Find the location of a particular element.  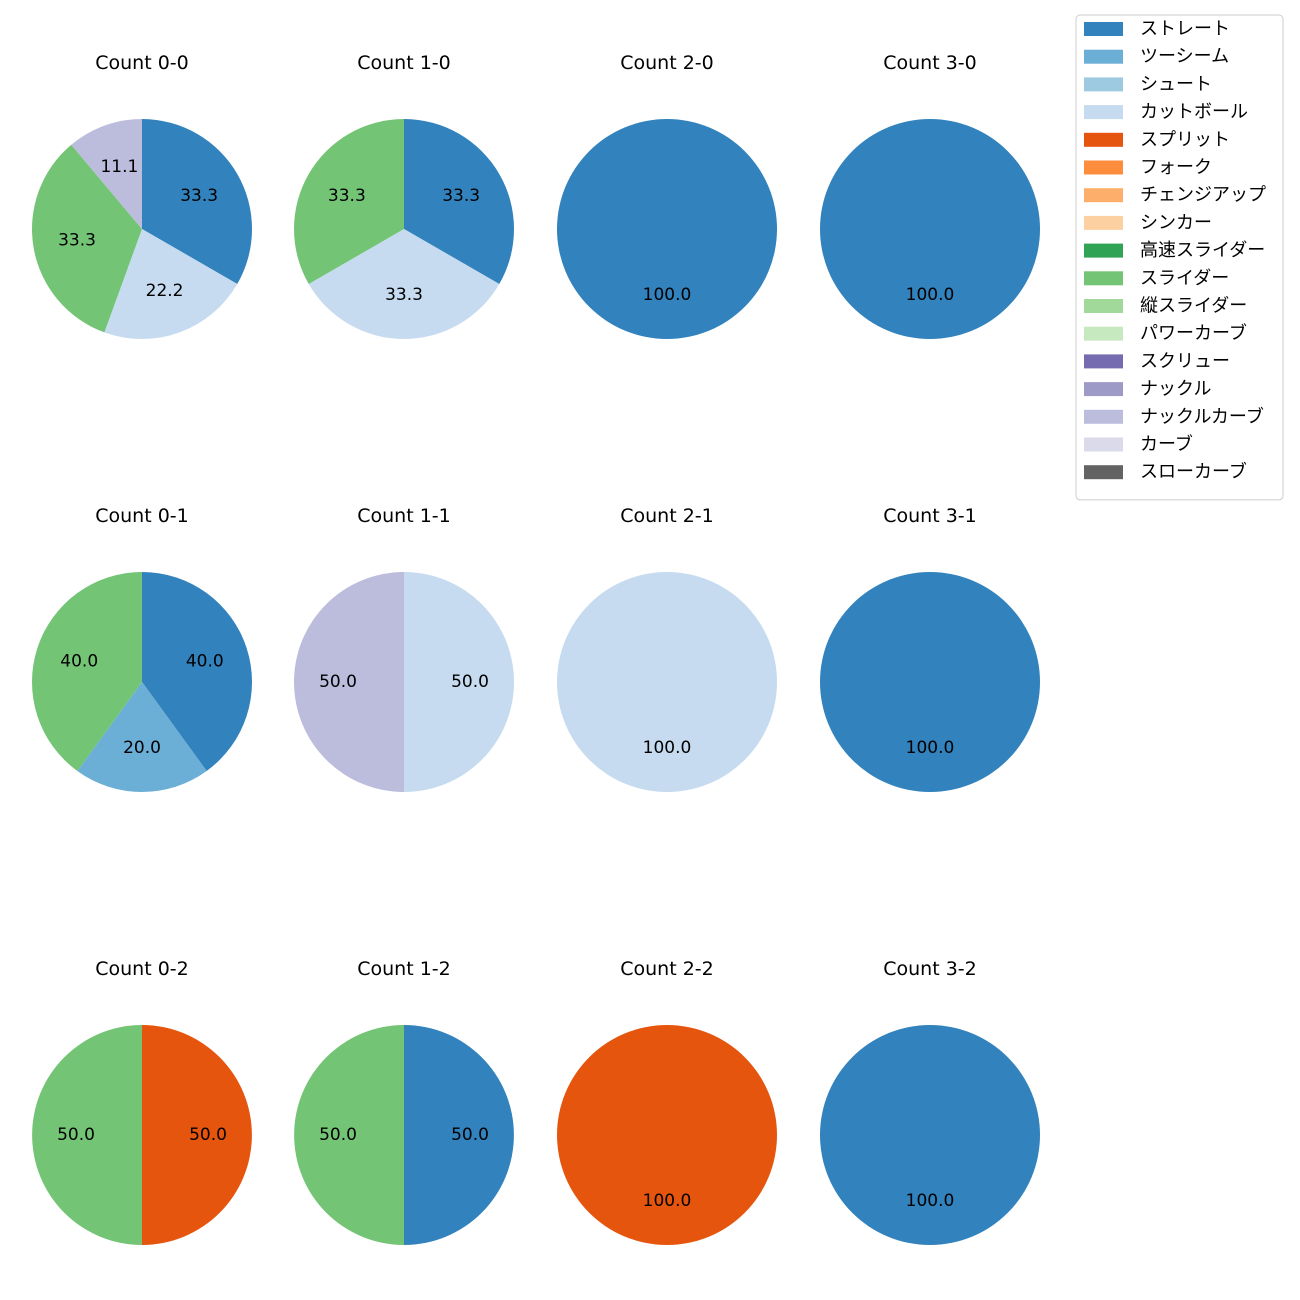

legend-label: ツーシーム is located at coordinates (1184, 56).